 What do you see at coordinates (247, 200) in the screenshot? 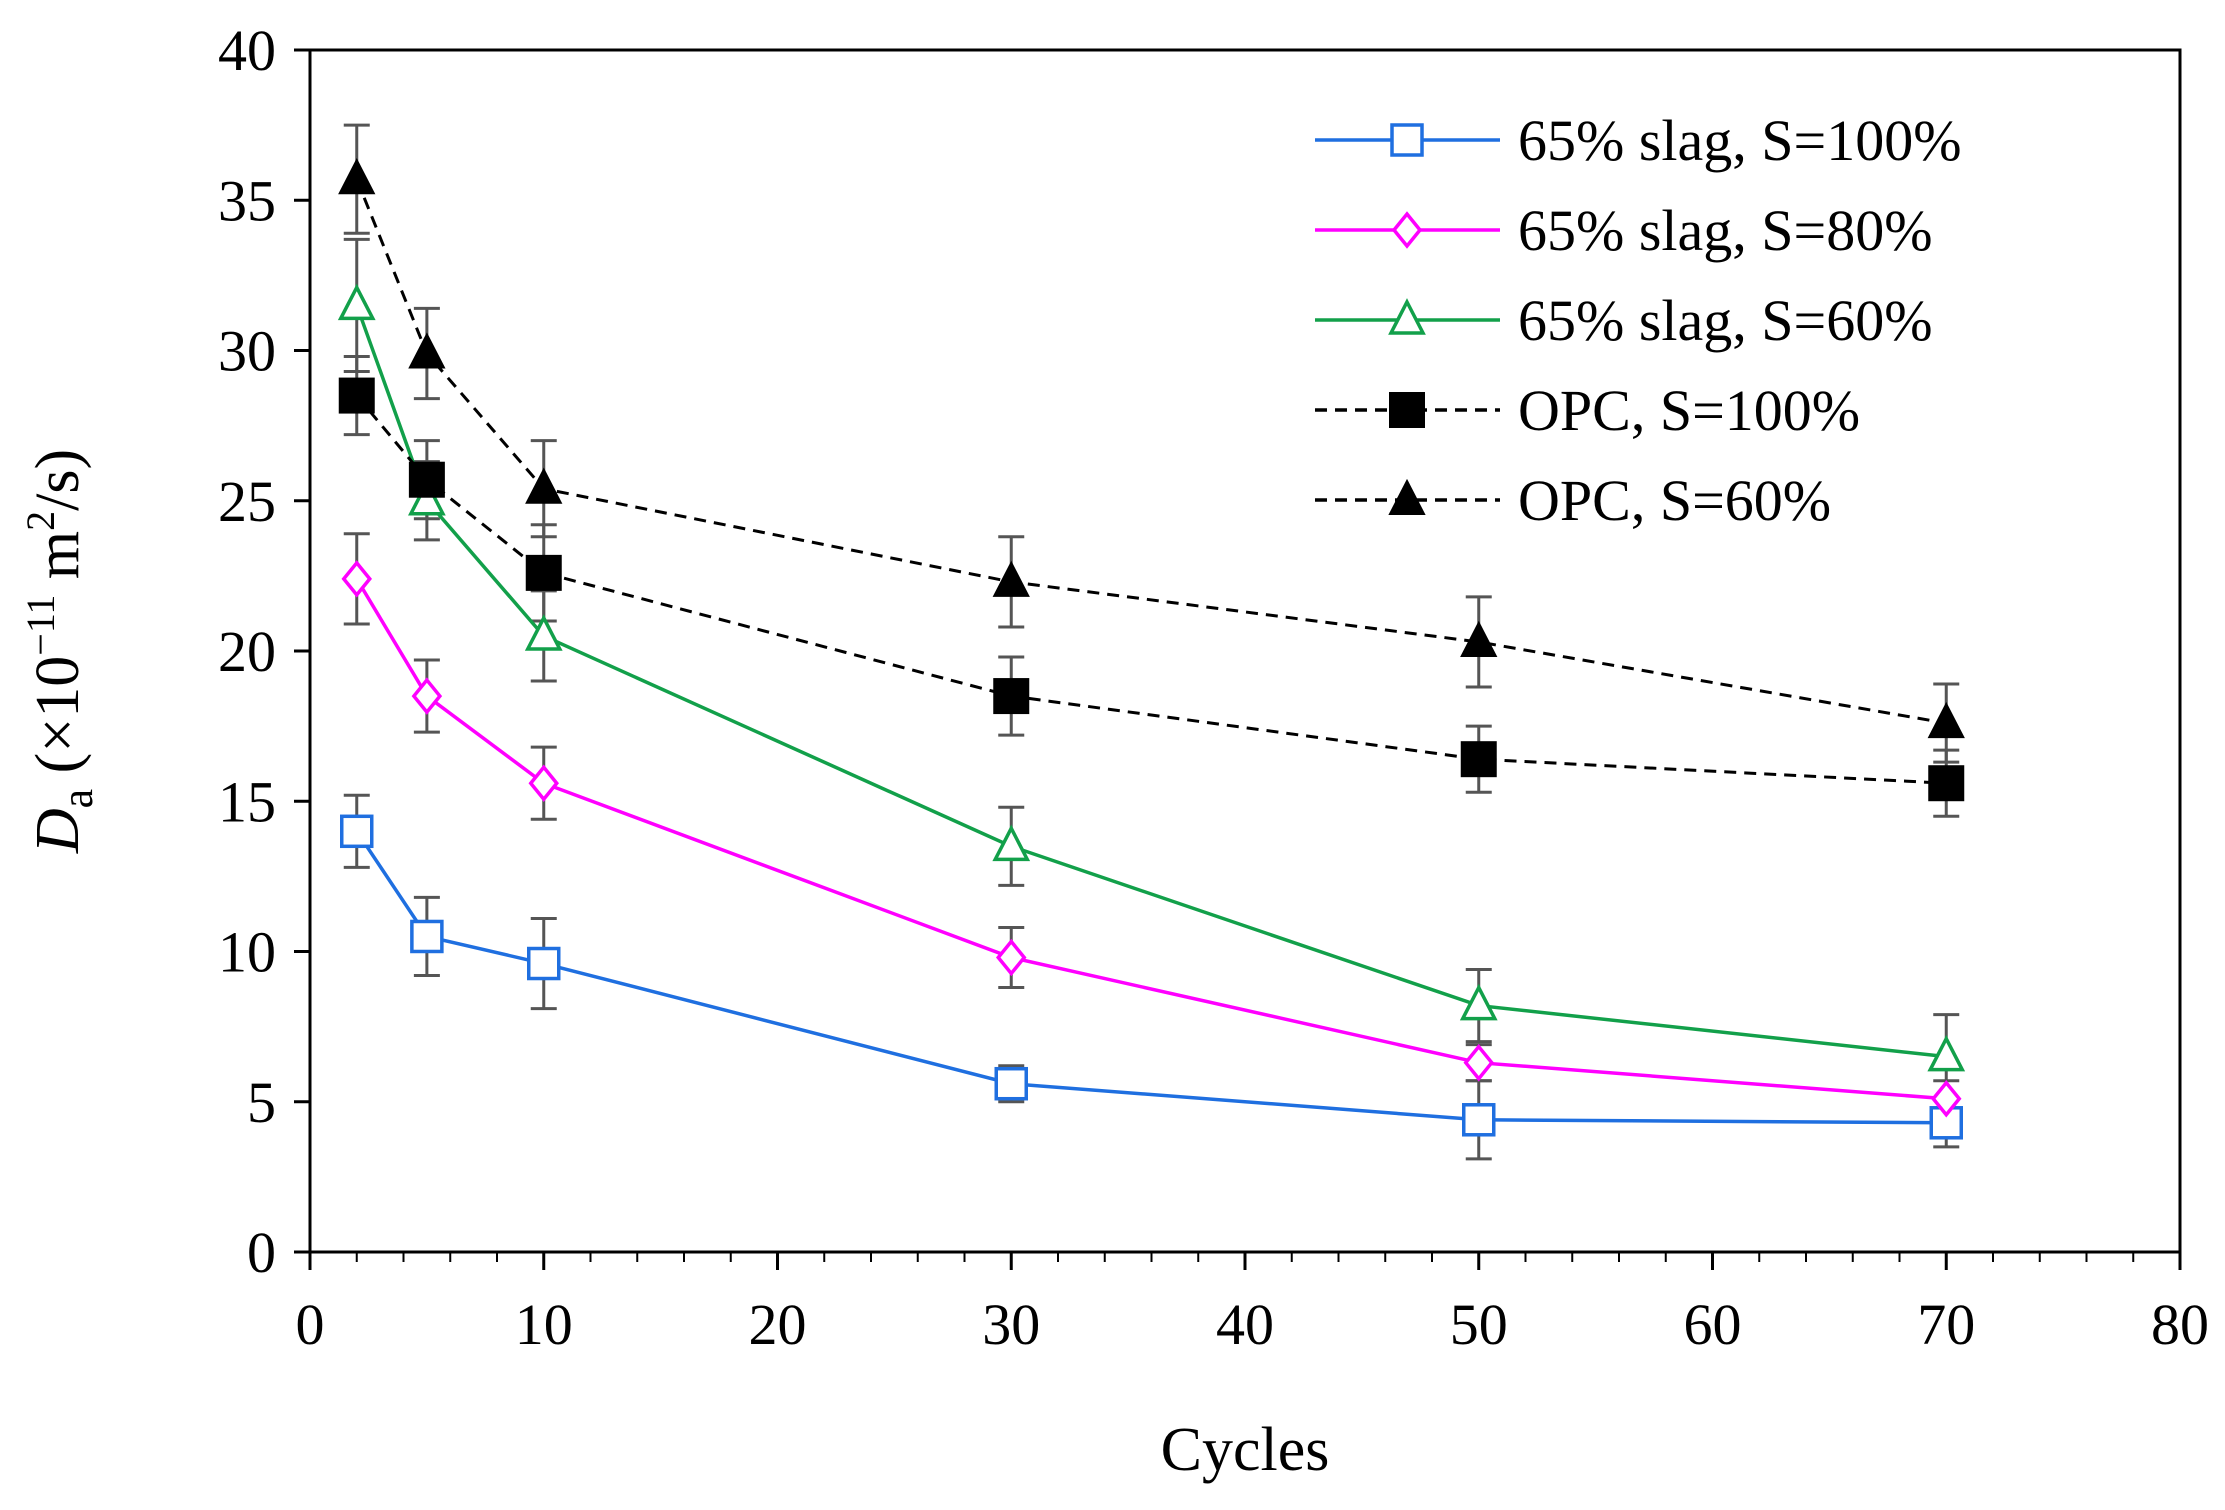
I see `y-tick-label: 35` at bounding box center [247, 200].